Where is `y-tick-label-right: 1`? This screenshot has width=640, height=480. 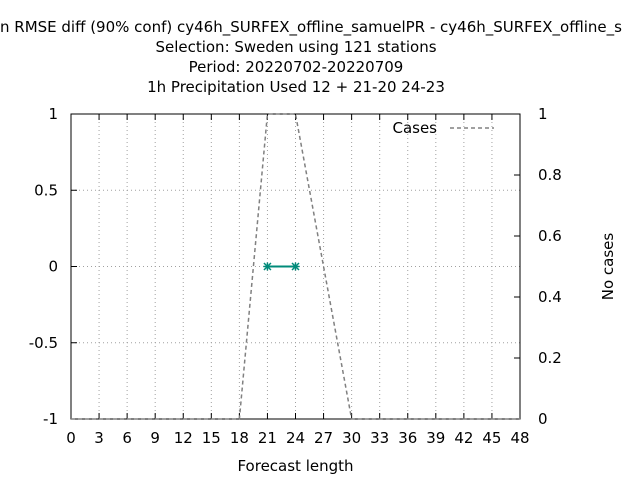 y-tick-label-right: 1 is located at coordinates (543, 114).